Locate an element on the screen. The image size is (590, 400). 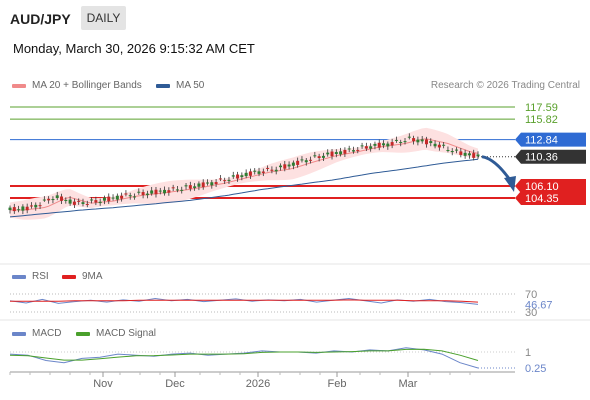
axis-tick-label: 2026 is located at coordinates (258, 384).